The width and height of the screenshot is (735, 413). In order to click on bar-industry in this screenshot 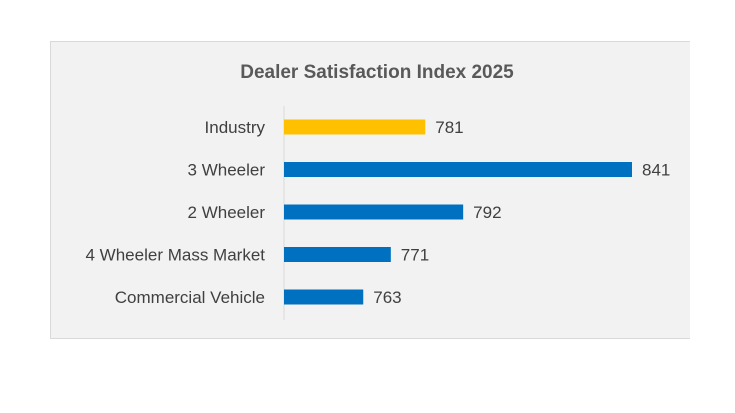, I will do `click(355, 127)`.